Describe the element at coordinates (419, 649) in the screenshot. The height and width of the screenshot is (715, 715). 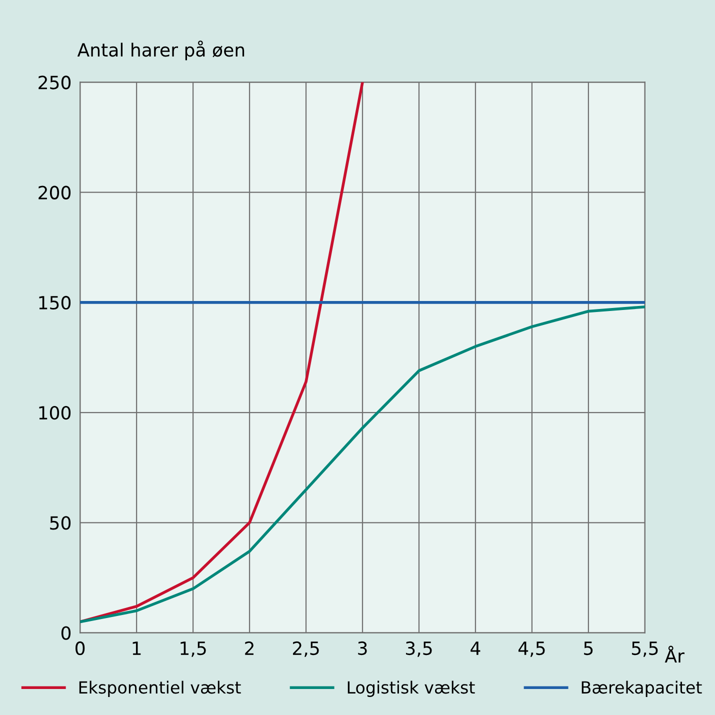
I see `x-tick-label: 3,5` at that location.